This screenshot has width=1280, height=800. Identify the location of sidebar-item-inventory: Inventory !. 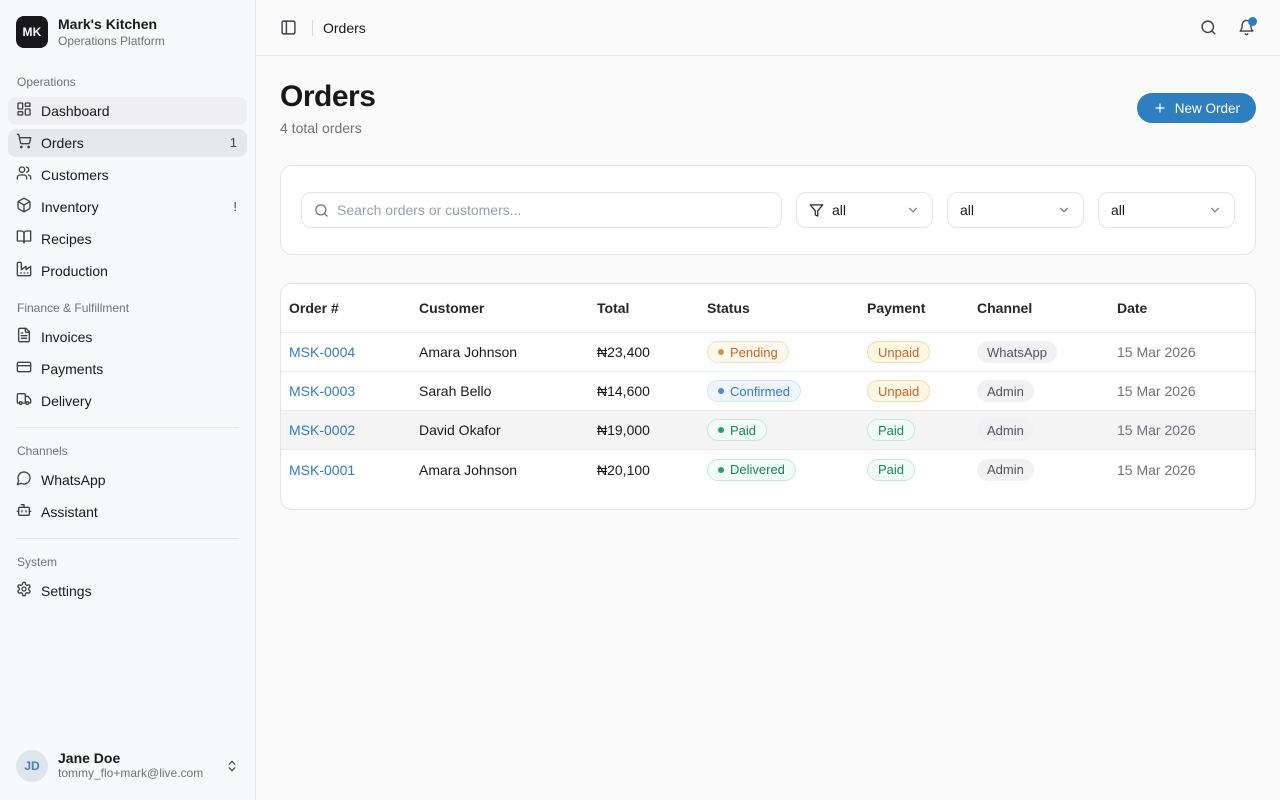
(127, 207).